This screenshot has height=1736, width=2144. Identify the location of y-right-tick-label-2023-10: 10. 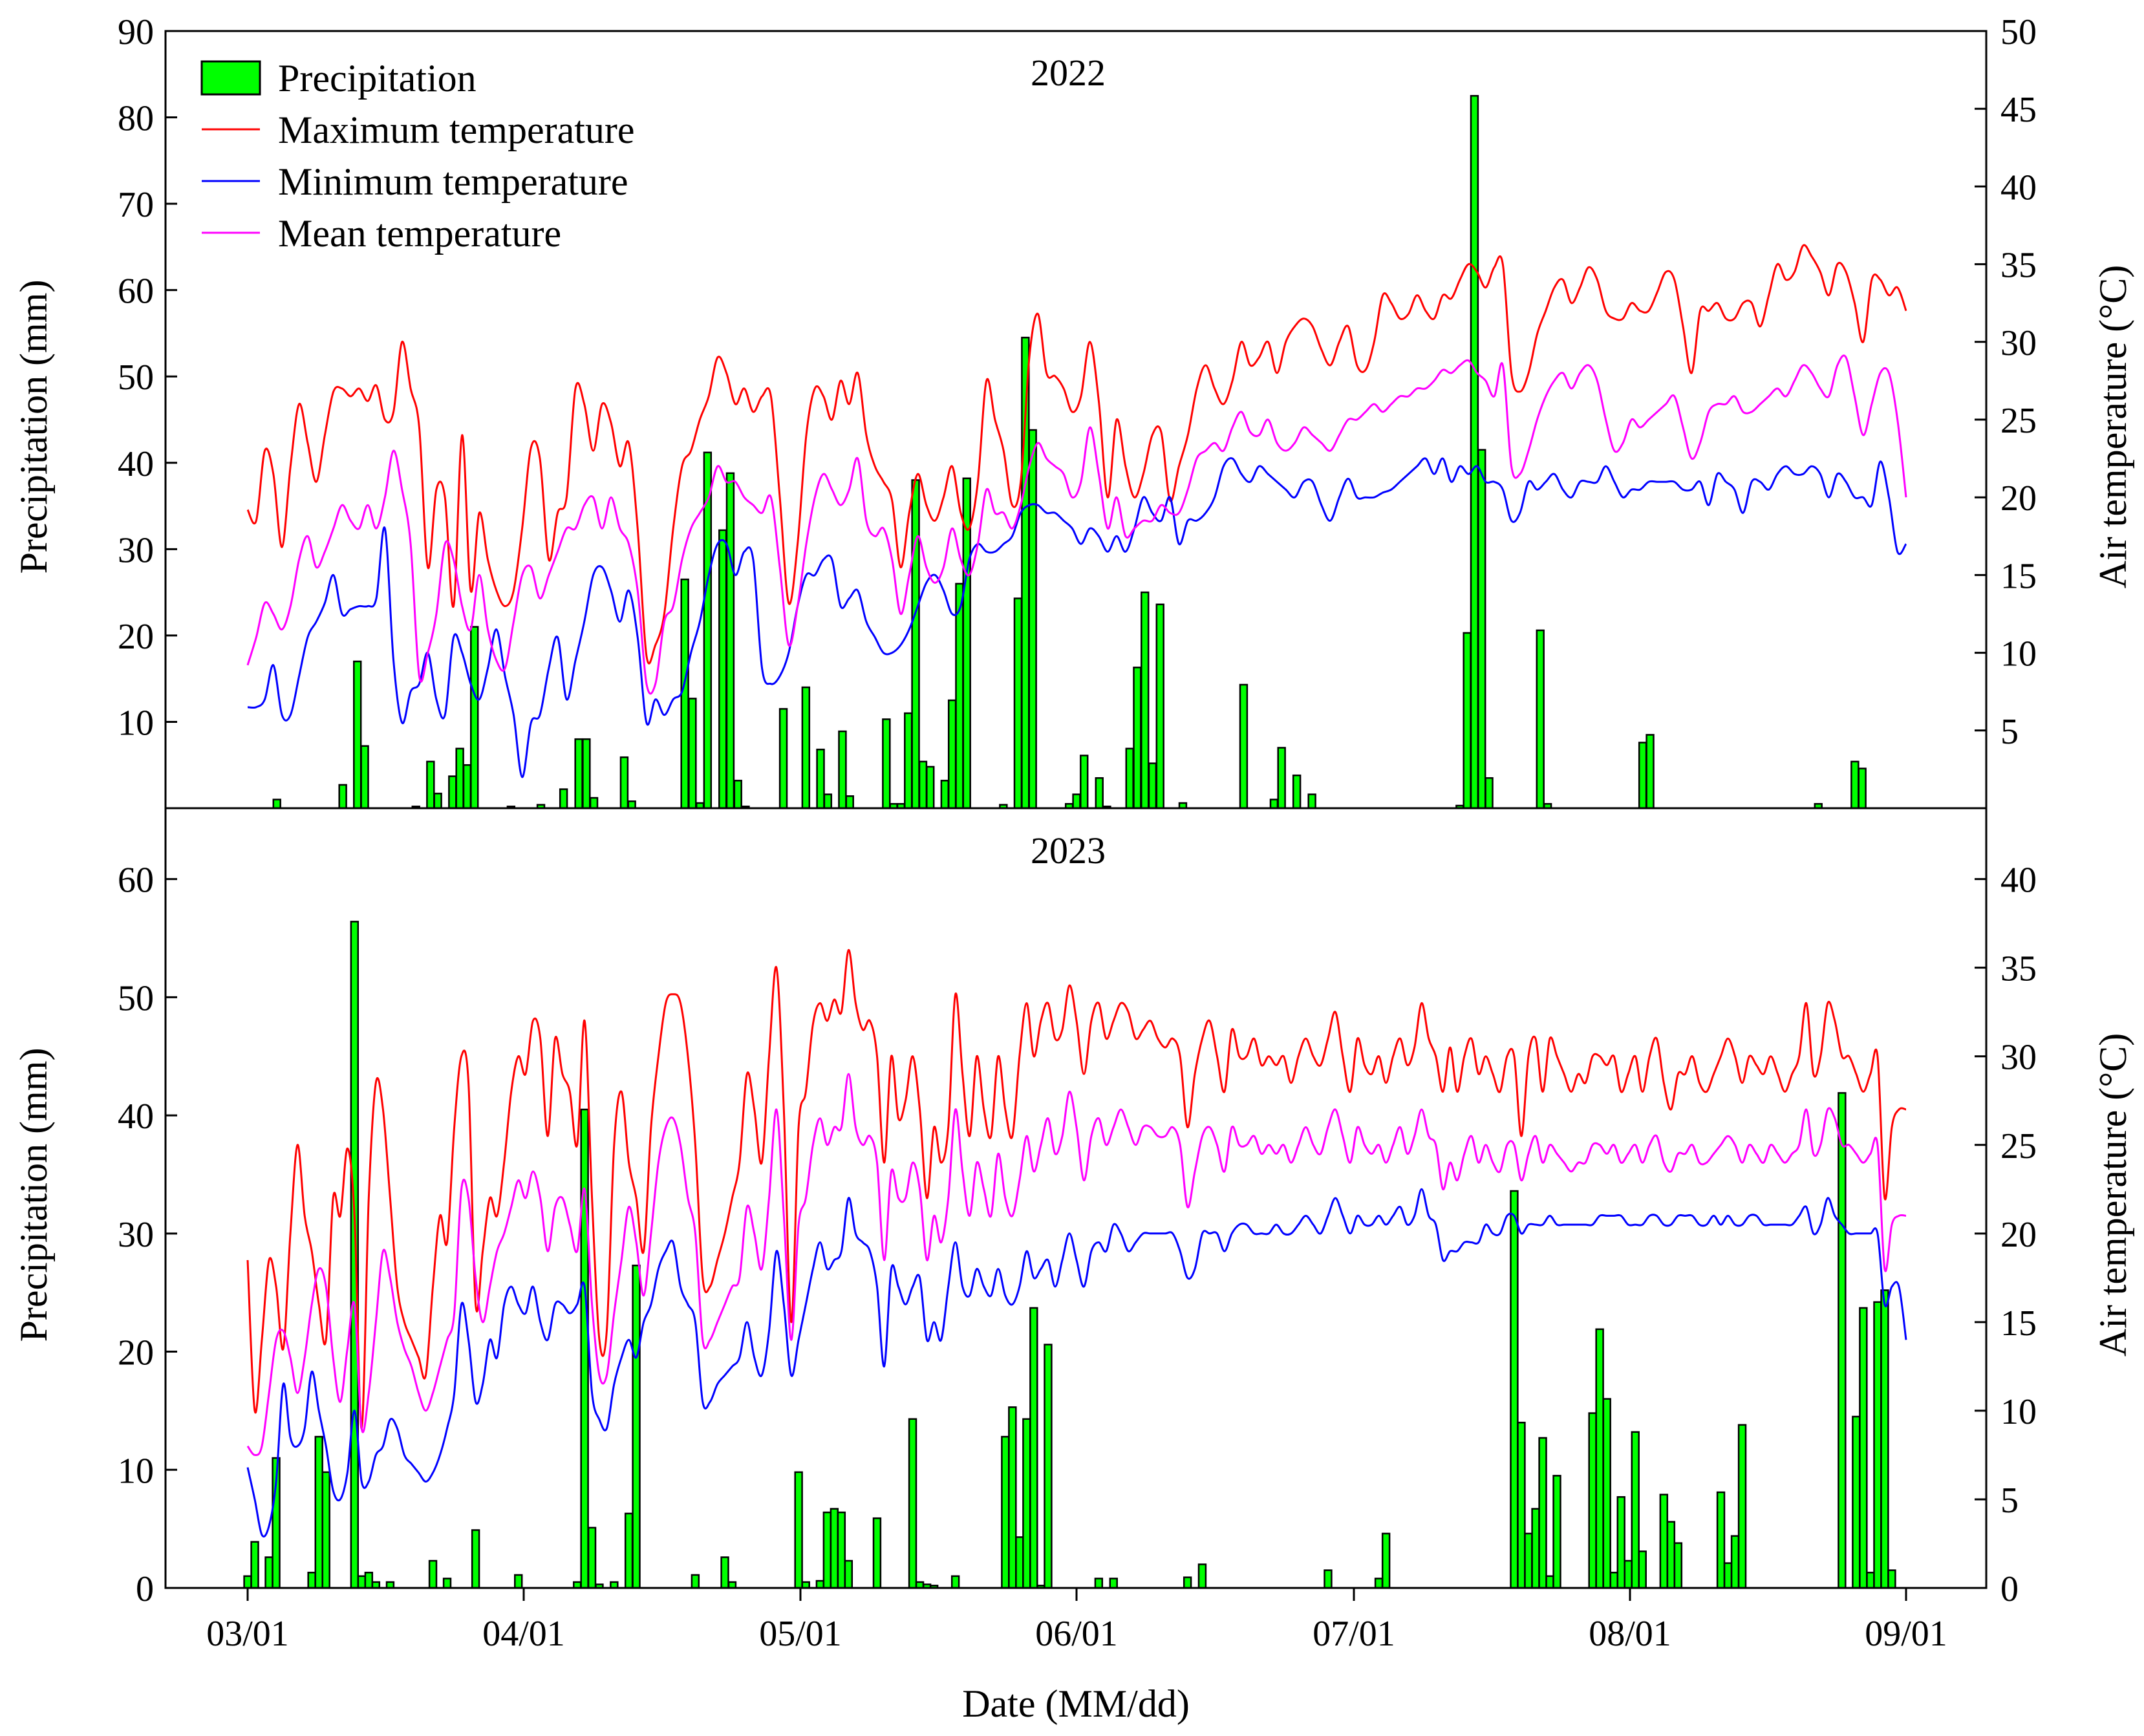
(2018, 1412).